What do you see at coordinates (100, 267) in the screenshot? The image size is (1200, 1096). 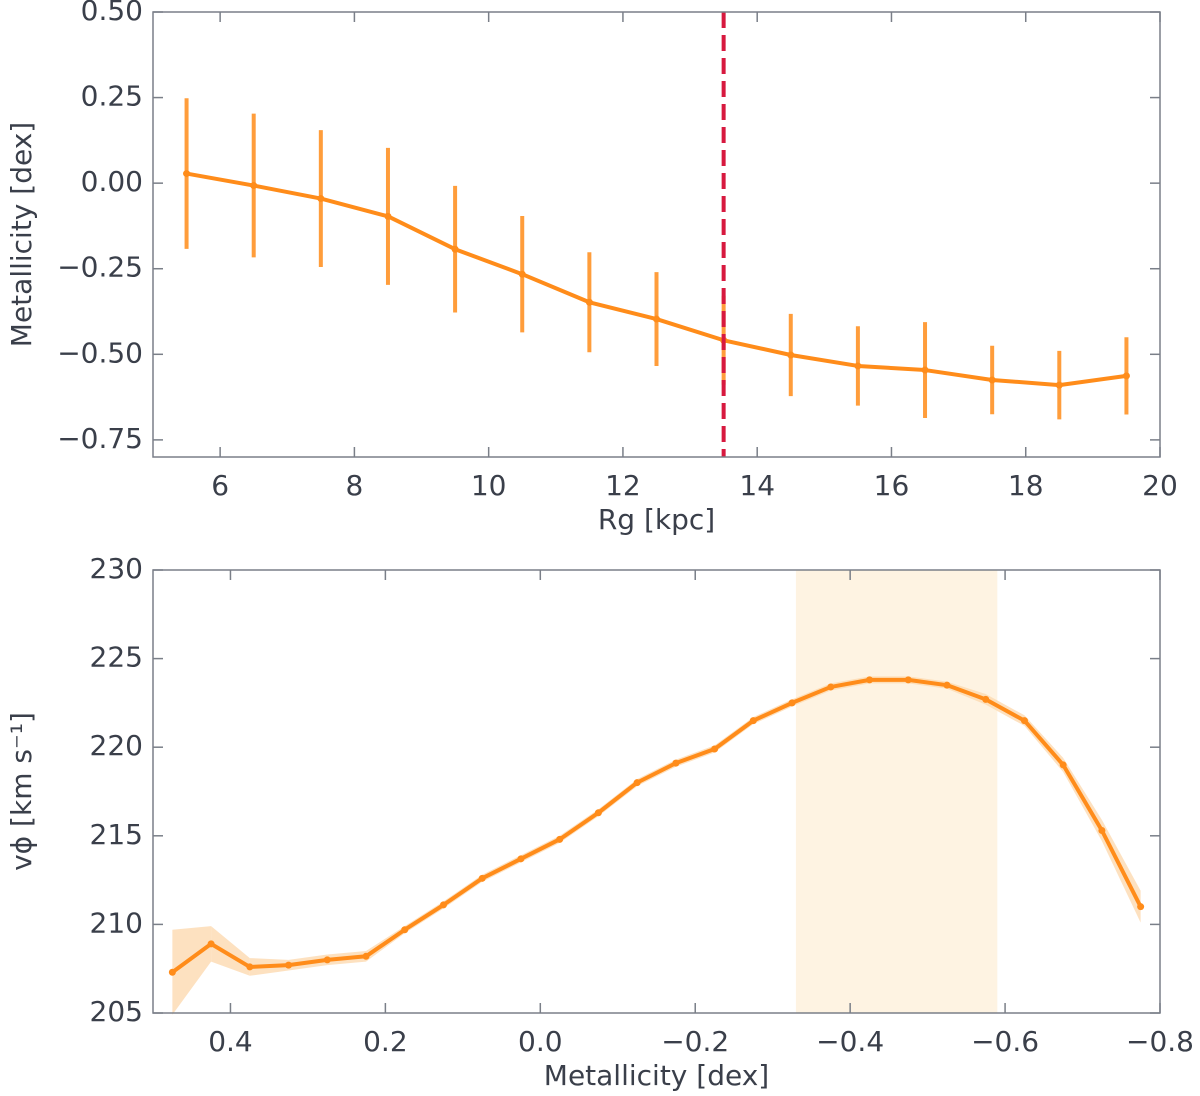 I see `y-tick-label: −0.25` at bounding box center [100, 267].